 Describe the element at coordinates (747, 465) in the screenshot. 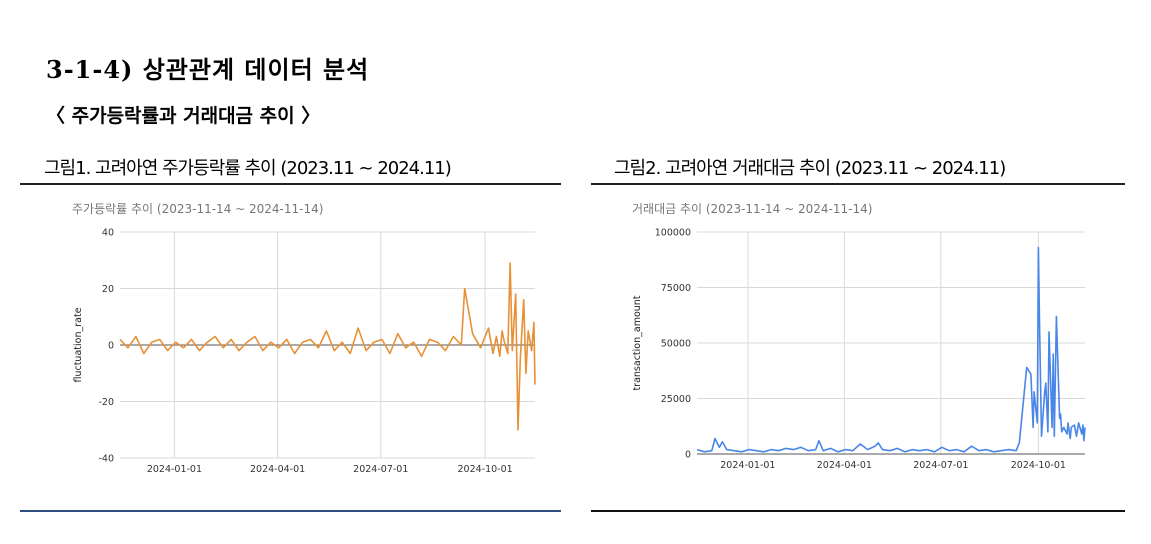

I see `chart2-xtick-label: 2024-01-01` at that location.